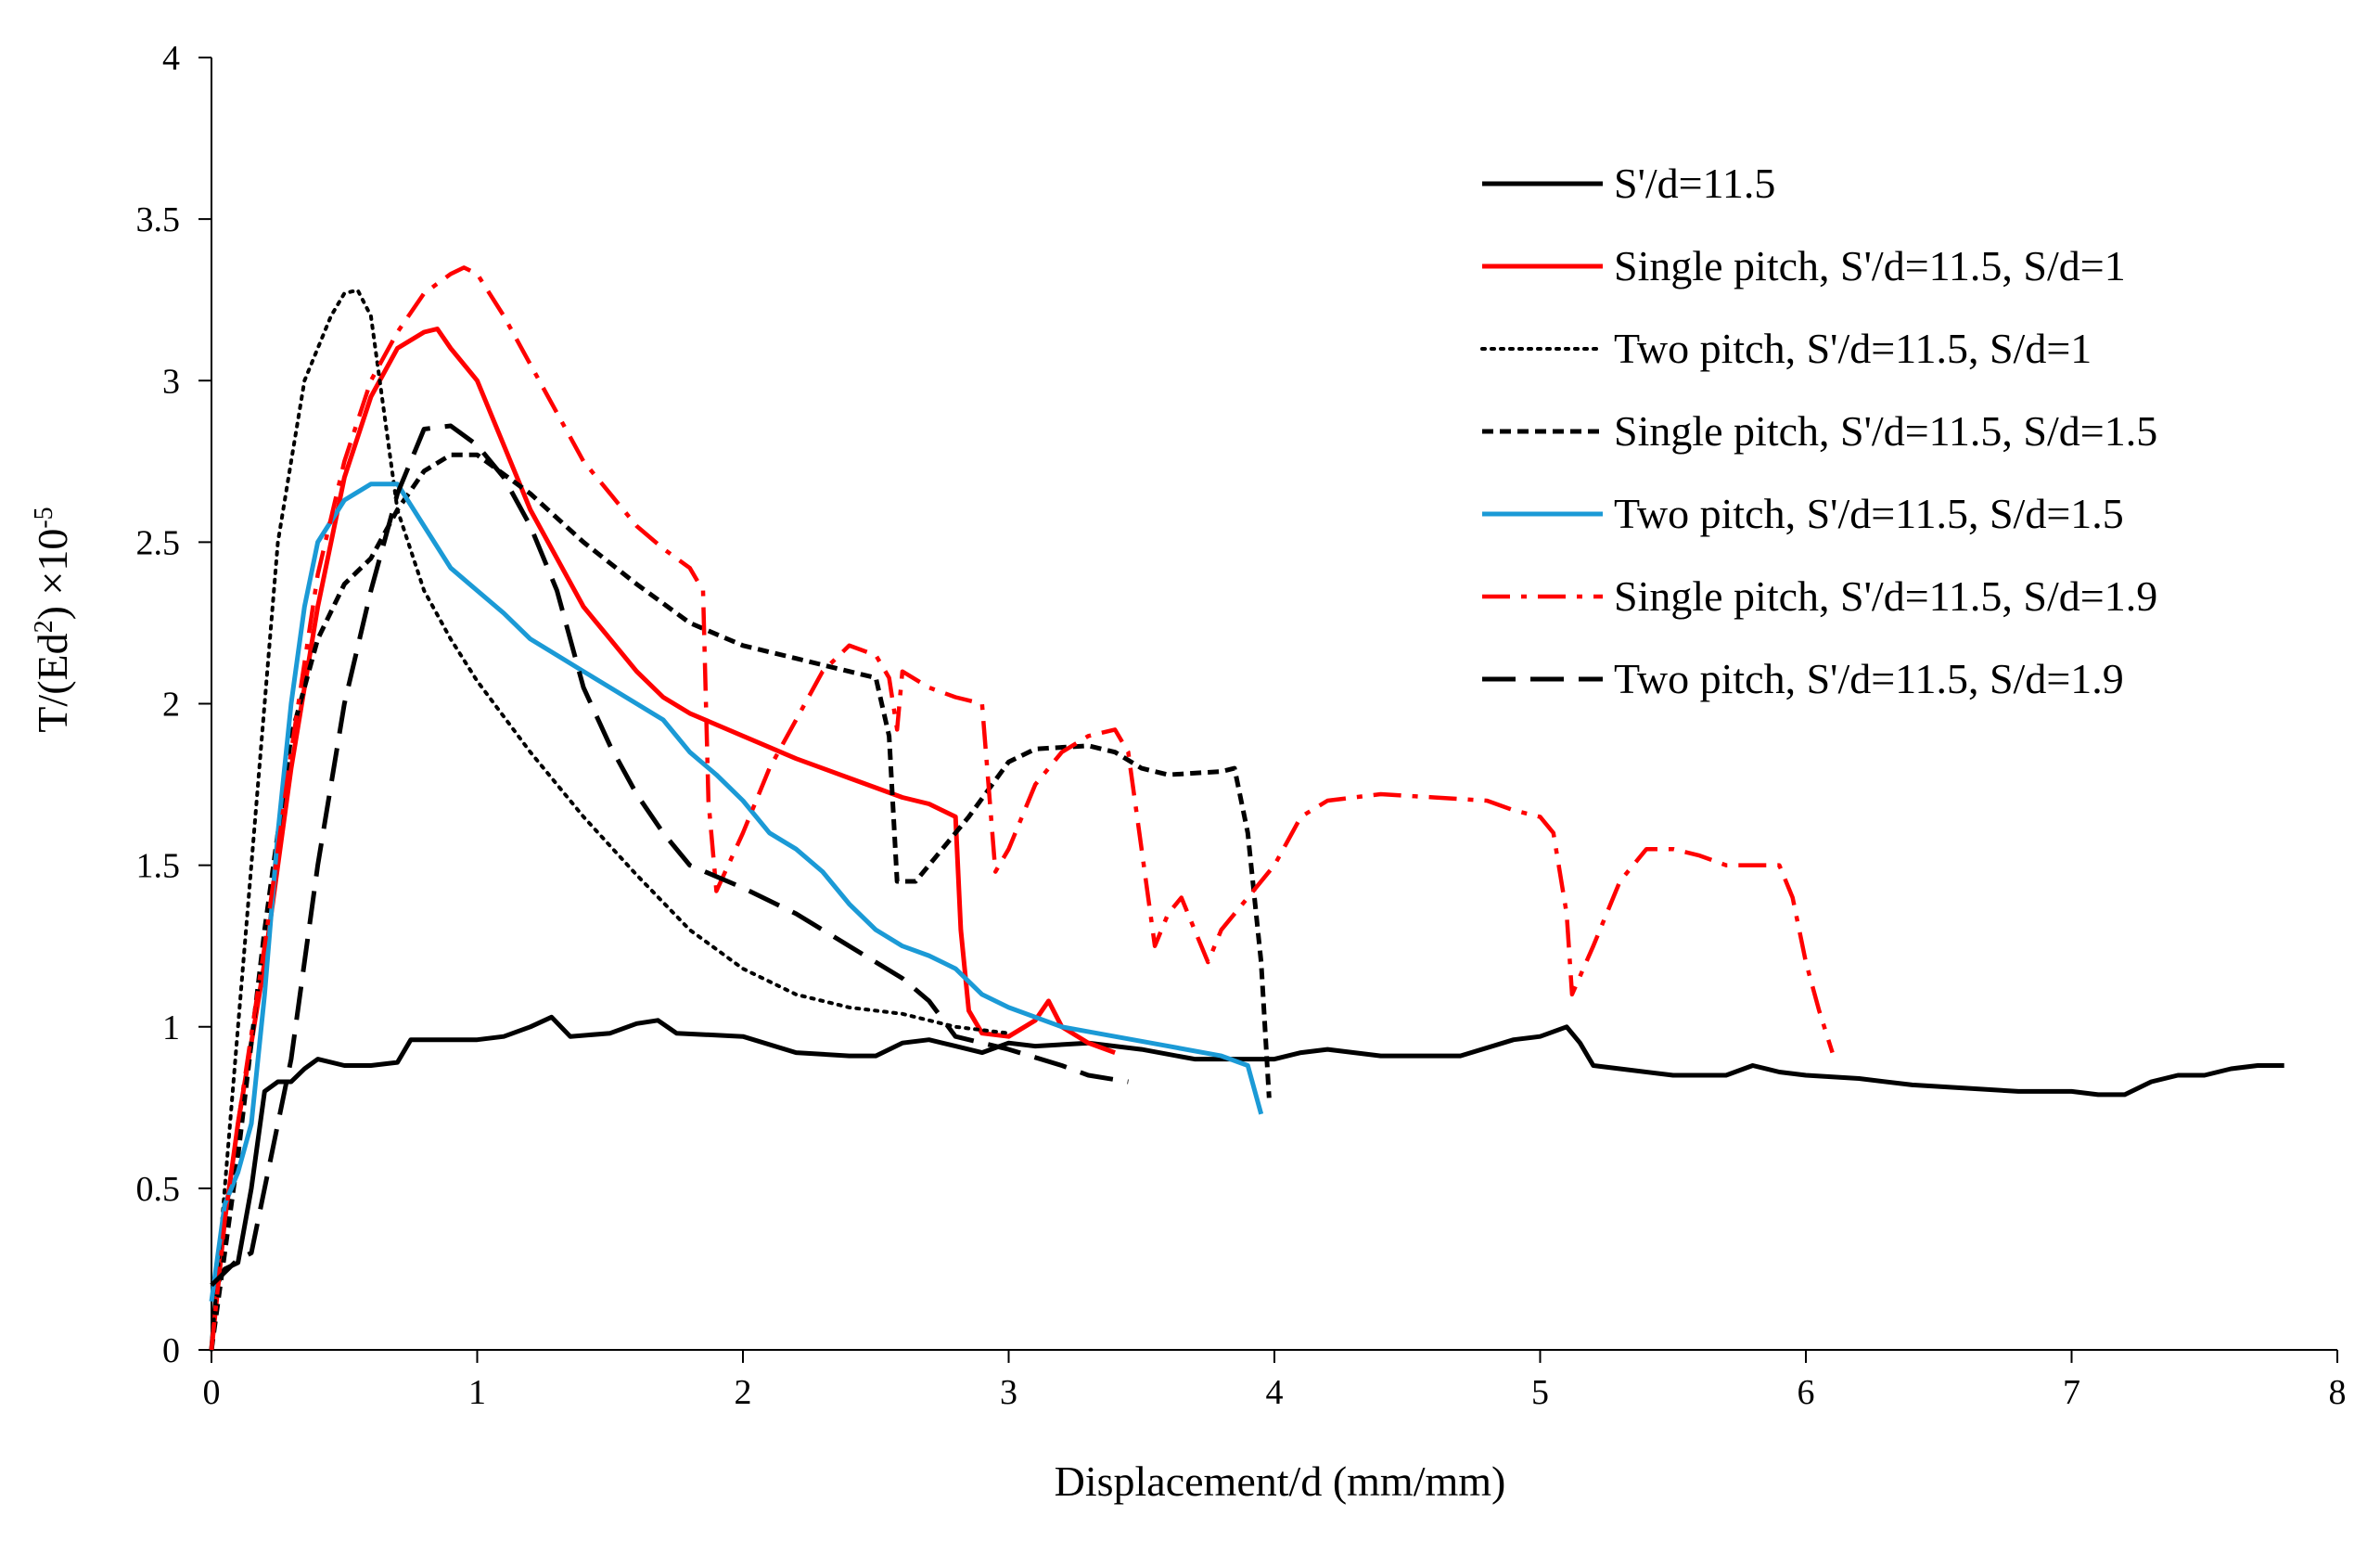 This screenshot has height=1541, width=2380. I want to click on x-tick-label: 1, so click(477, 1392).